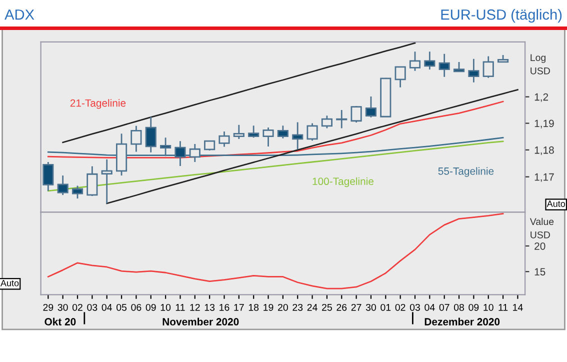 The image size is (567, 362). What do you see at coordinates (544, 124) in the screenshot?
I see `y-tick-label: 1,19` at bounding box center [544, 124].